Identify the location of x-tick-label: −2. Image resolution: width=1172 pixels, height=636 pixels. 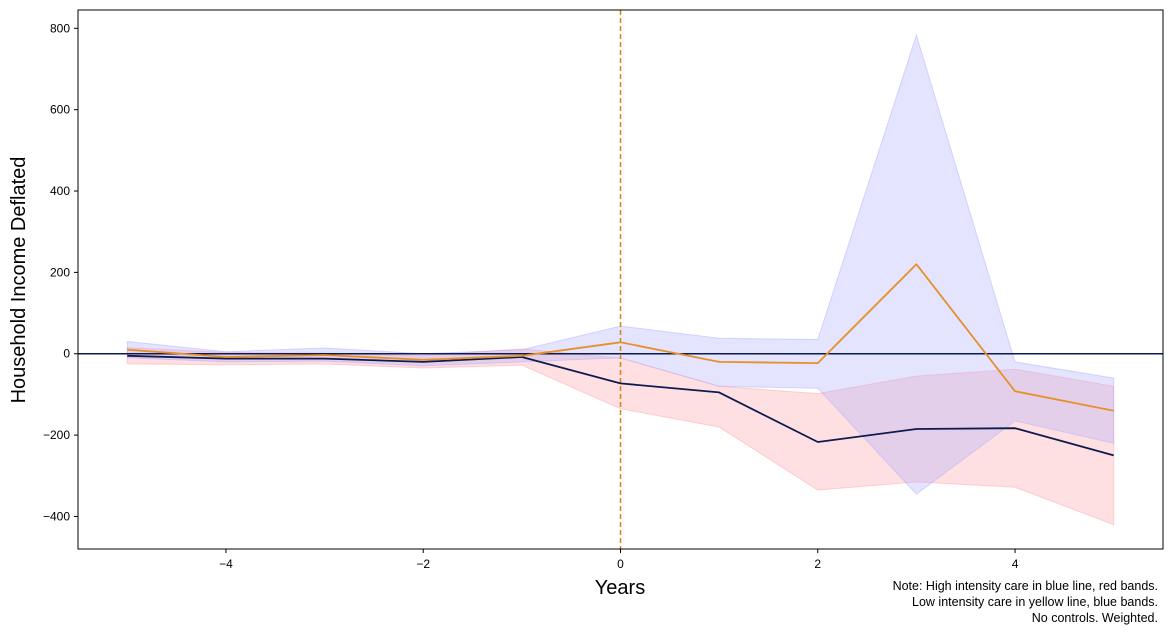
(423, 564).